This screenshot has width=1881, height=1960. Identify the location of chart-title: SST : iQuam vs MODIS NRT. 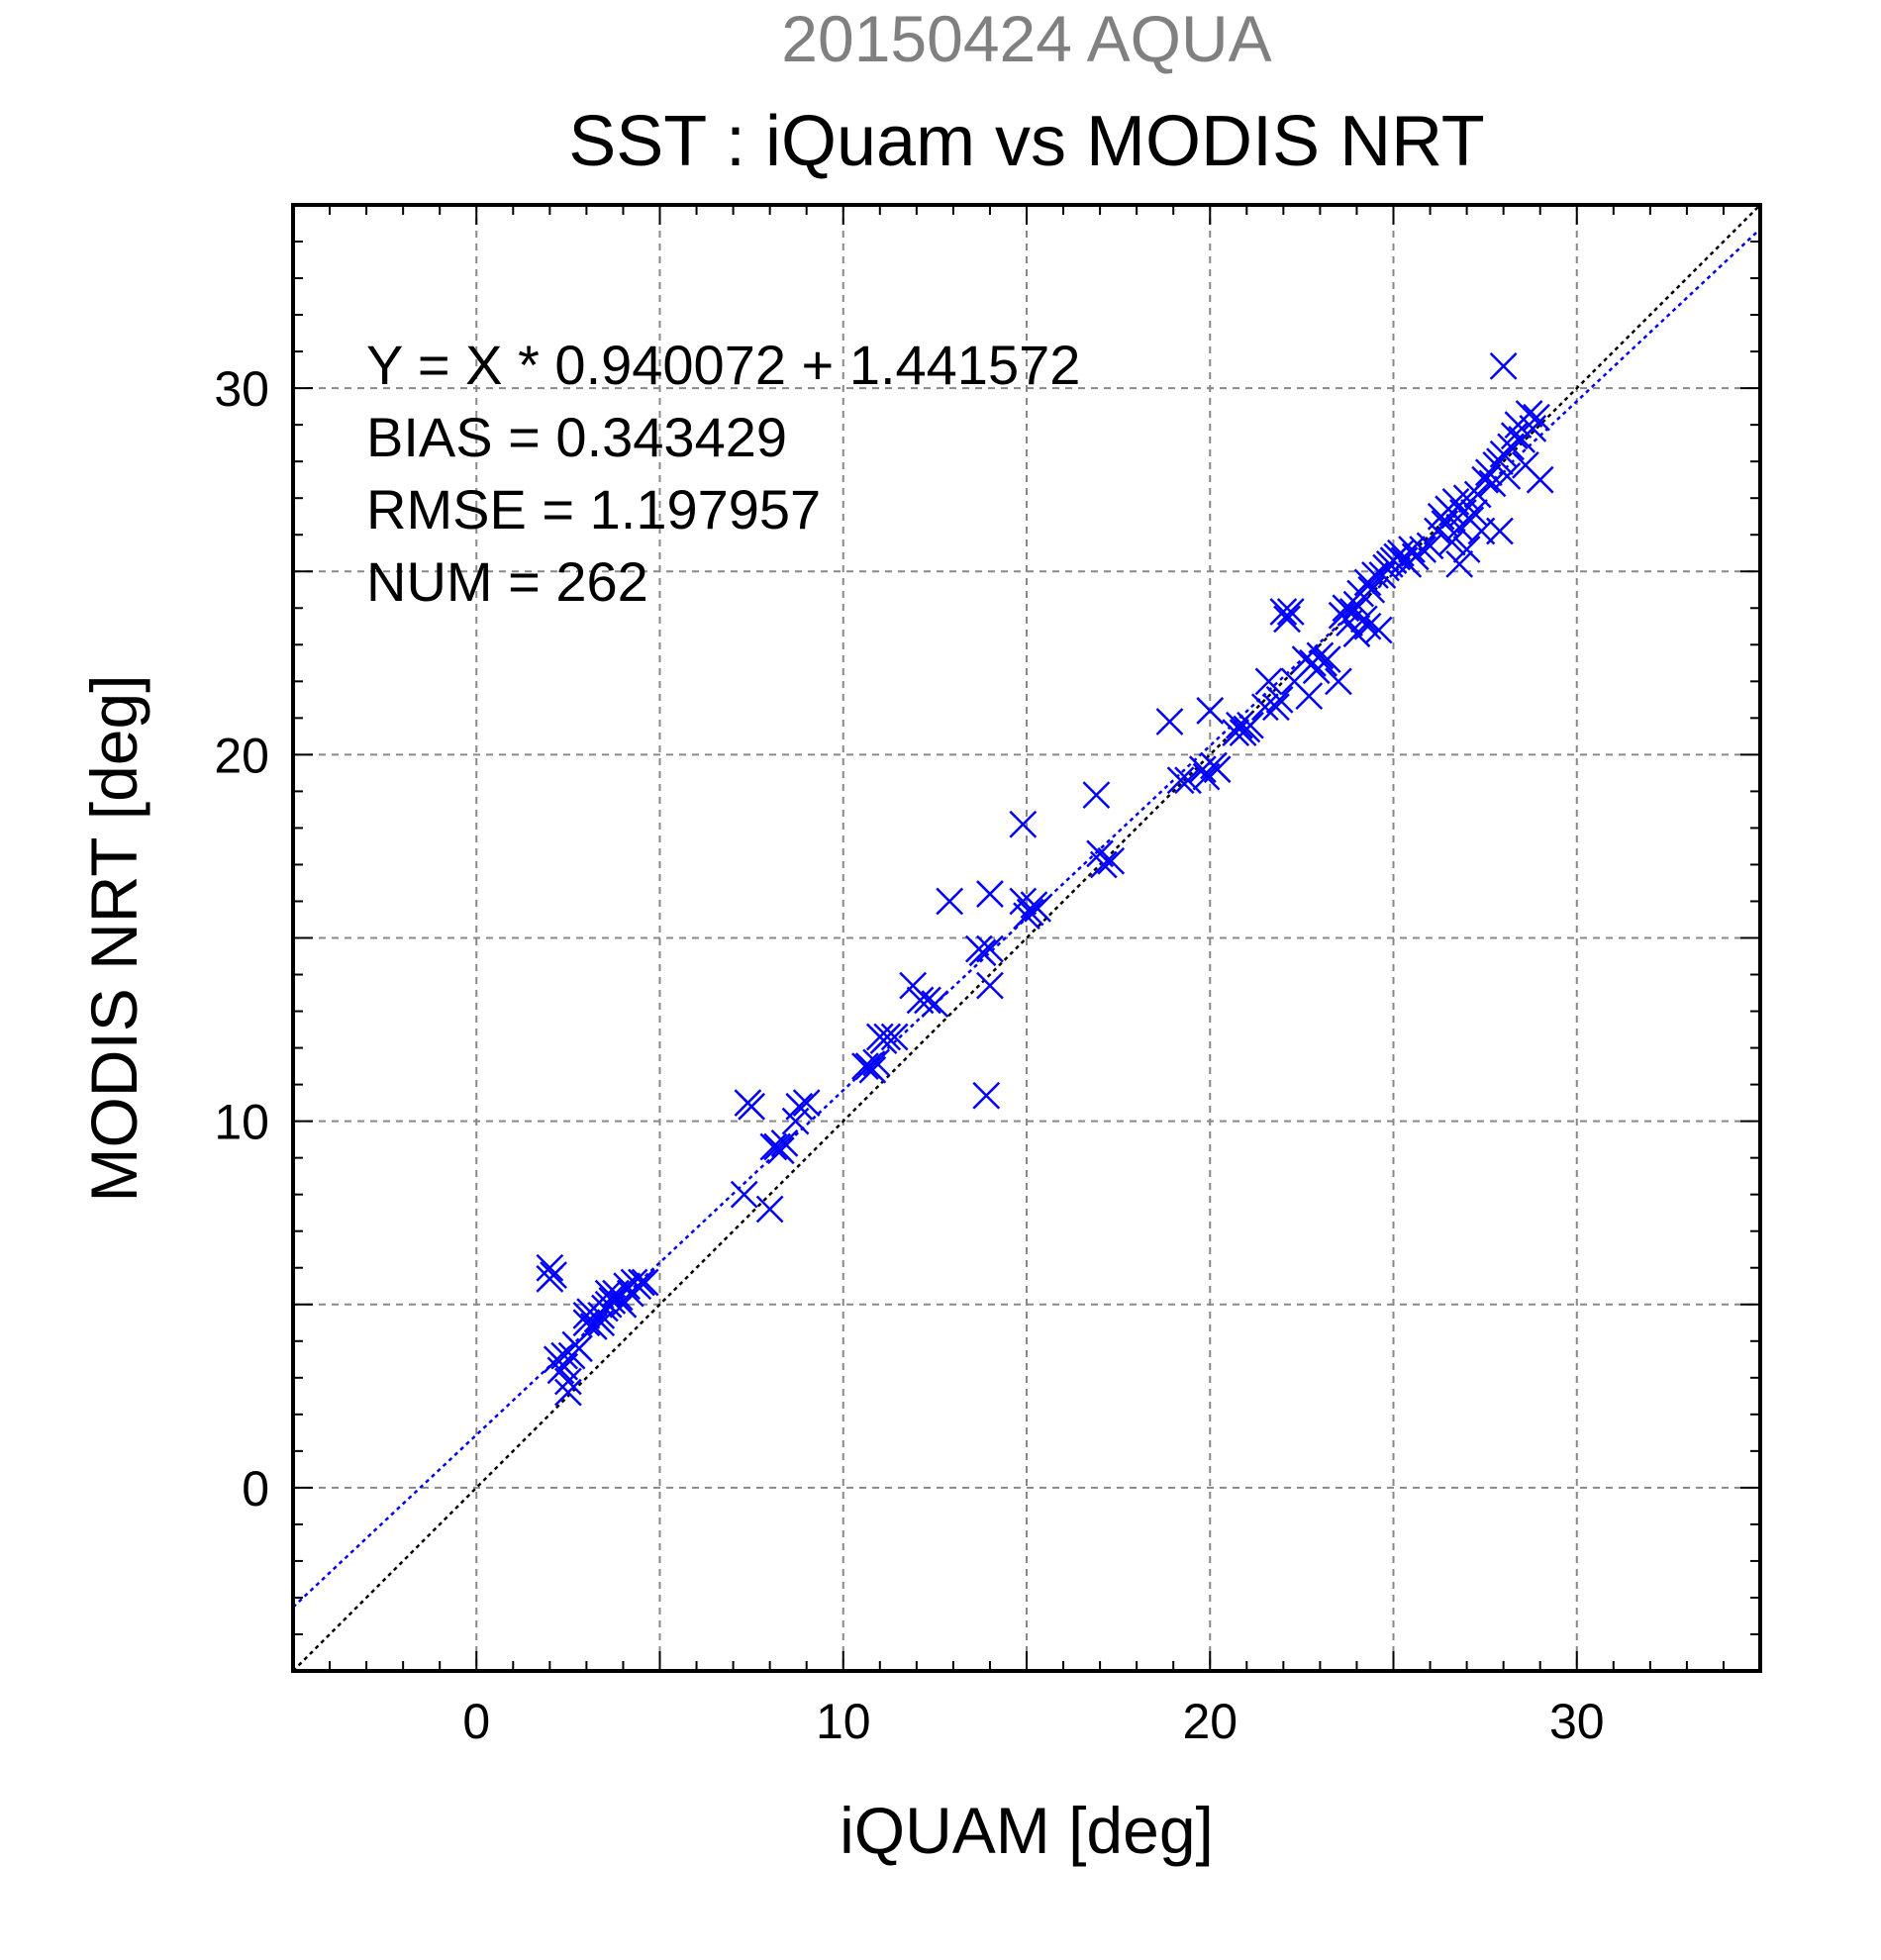
(1026, 141).